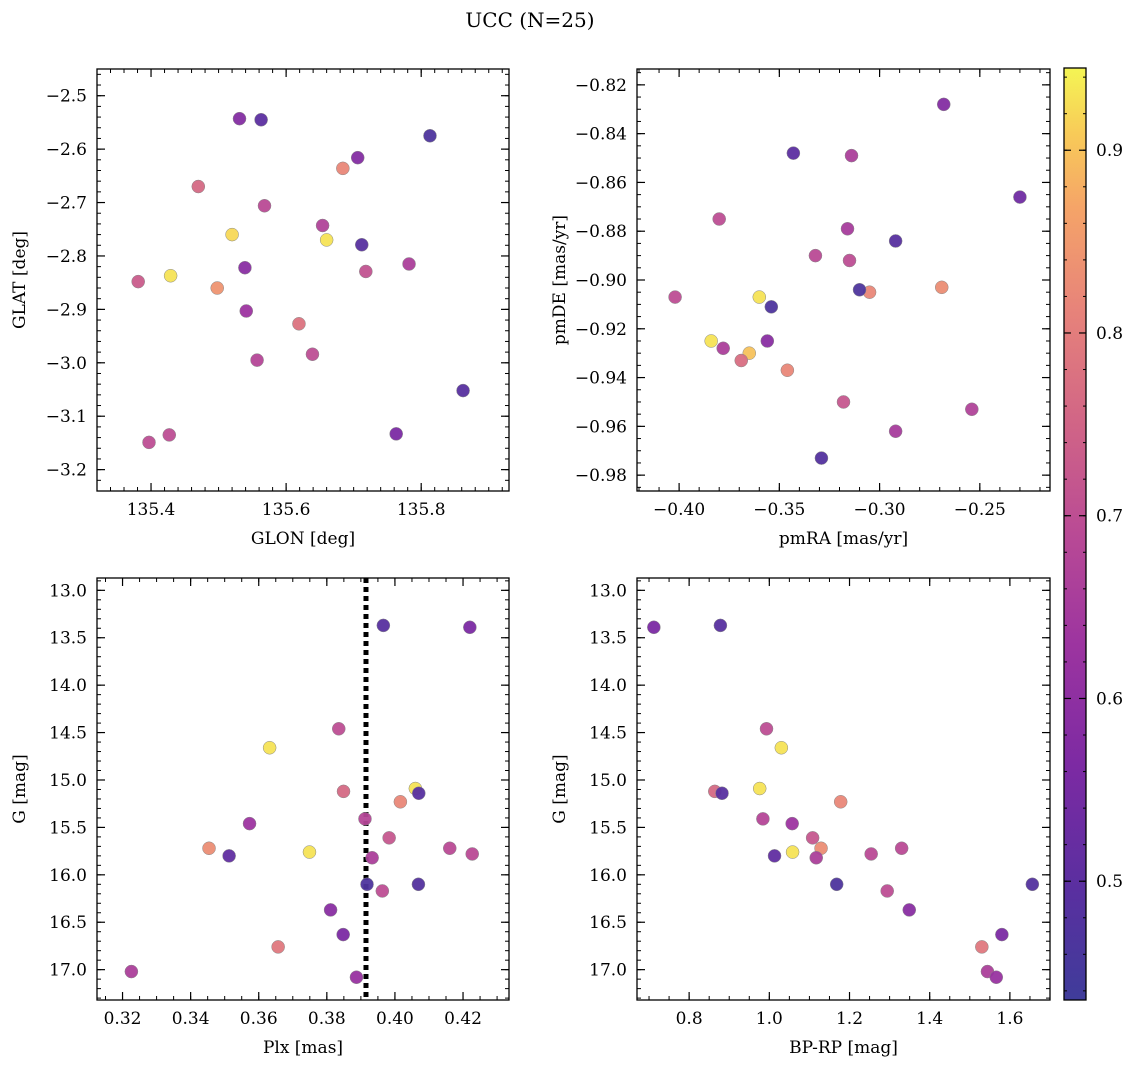  What do you see at coordinates (303, 539) in the screenshot?
I see `x-axis-label: GLON [deg]` at bounding box center [303, 539].